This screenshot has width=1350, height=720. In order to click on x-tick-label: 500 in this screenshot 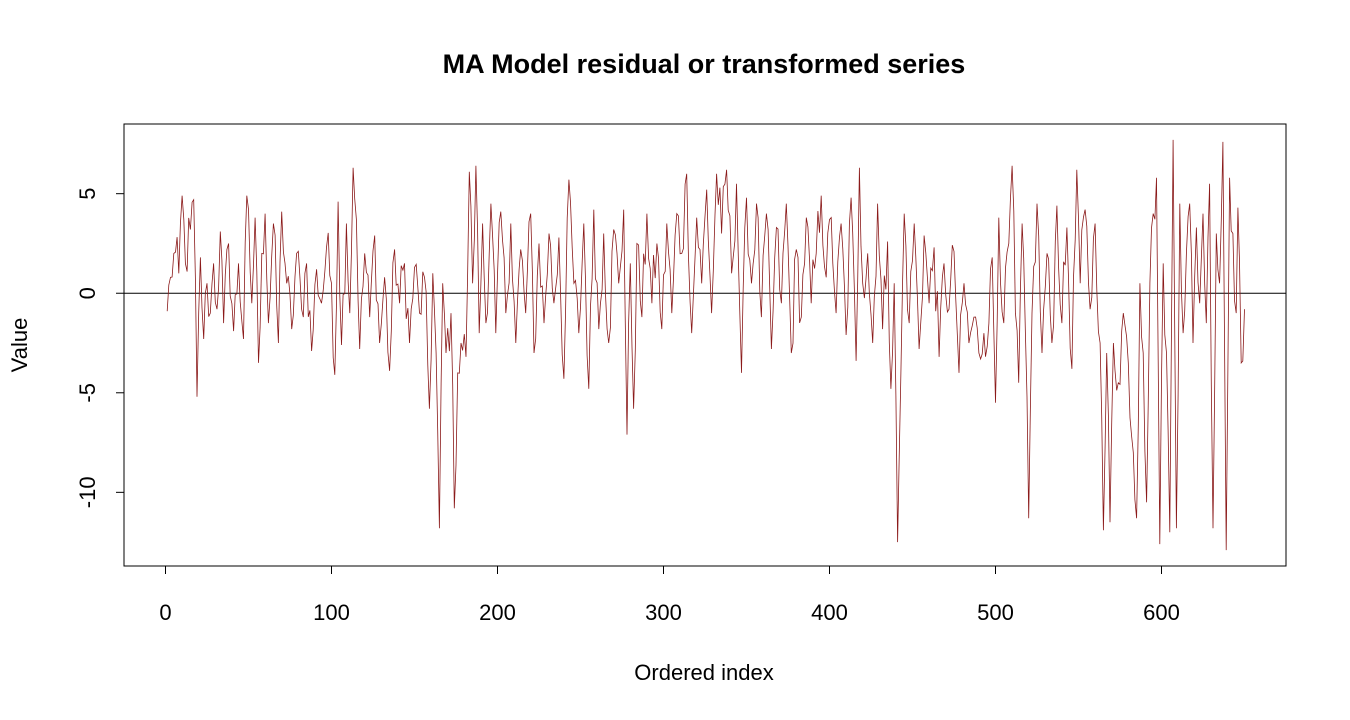, I will do `click(995, 612)`.